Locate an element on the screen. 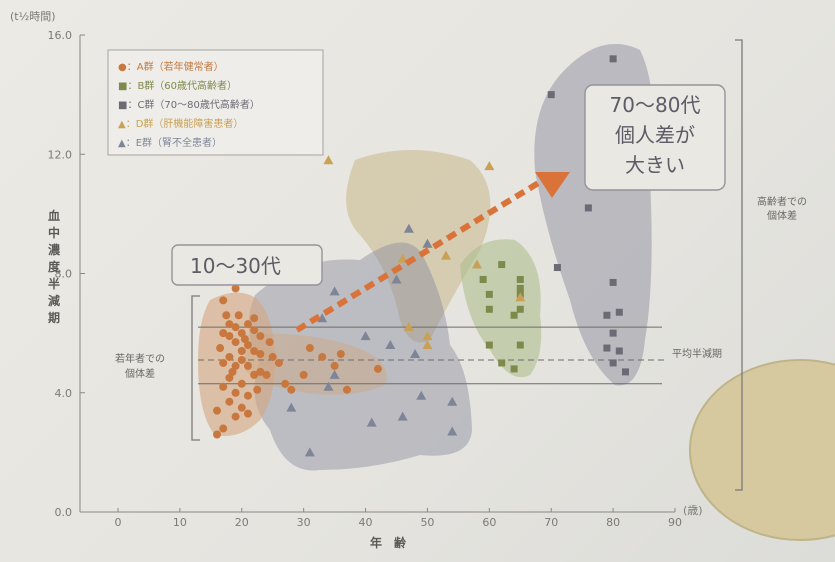  x-tick-label: 50 is located at coordinates (427, 522).